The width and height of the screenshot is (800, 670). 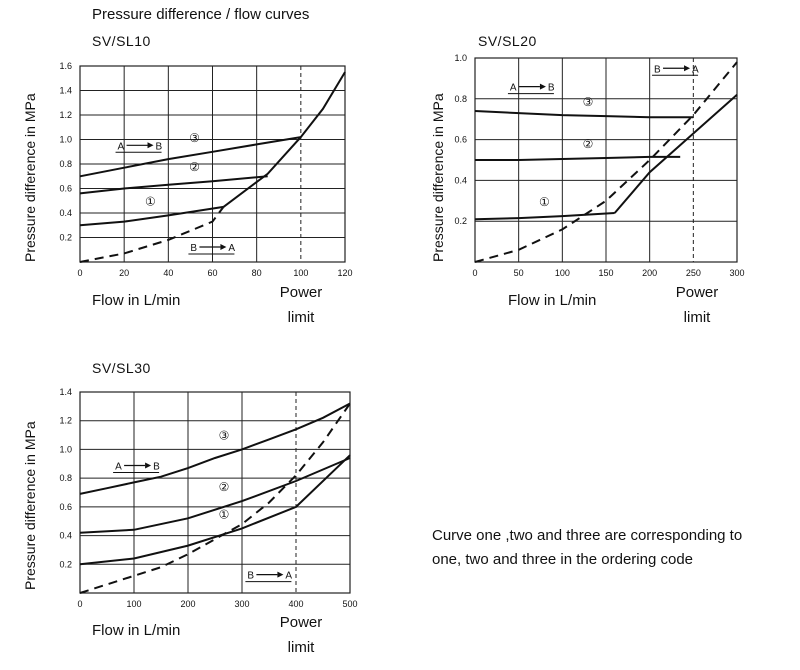 What do you see at coordinates (507, 41) in the screenshot?
I see `chart-title-sl20: SV/SL20` at bounding box center [507, 41].